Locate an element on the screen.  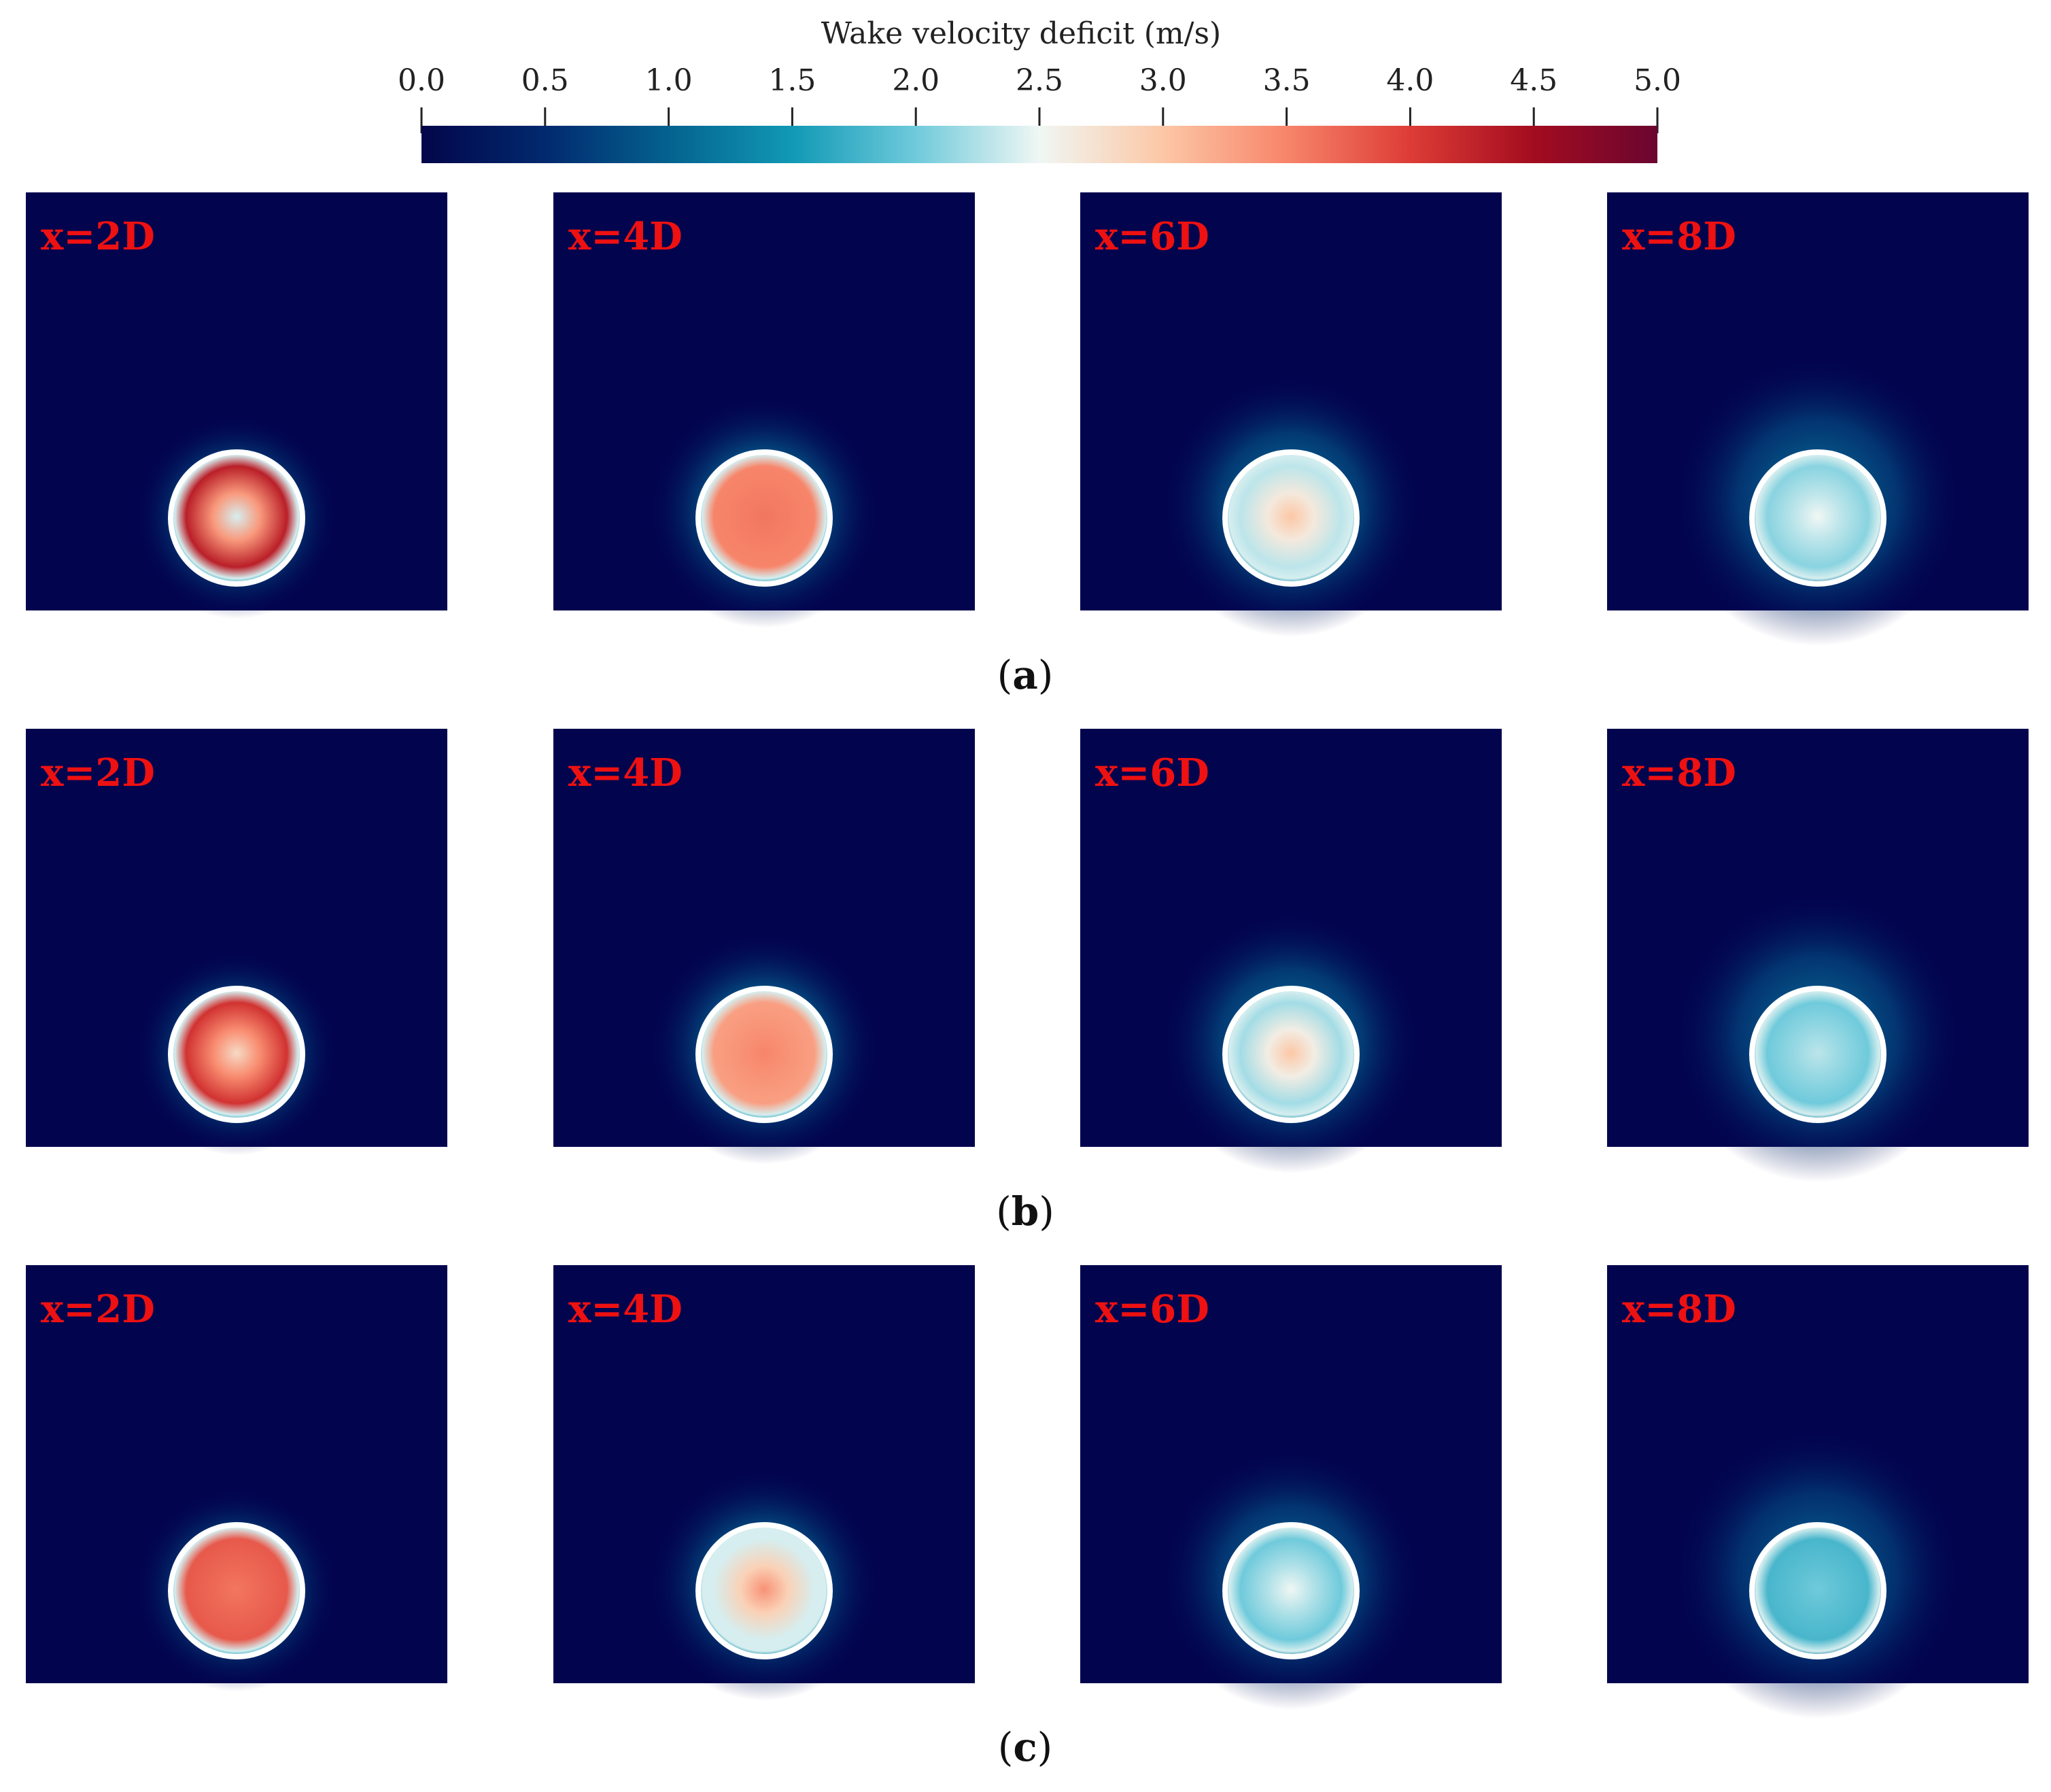
colorbar-tick-label: 2.5 is located at coordinates (1039, 80).